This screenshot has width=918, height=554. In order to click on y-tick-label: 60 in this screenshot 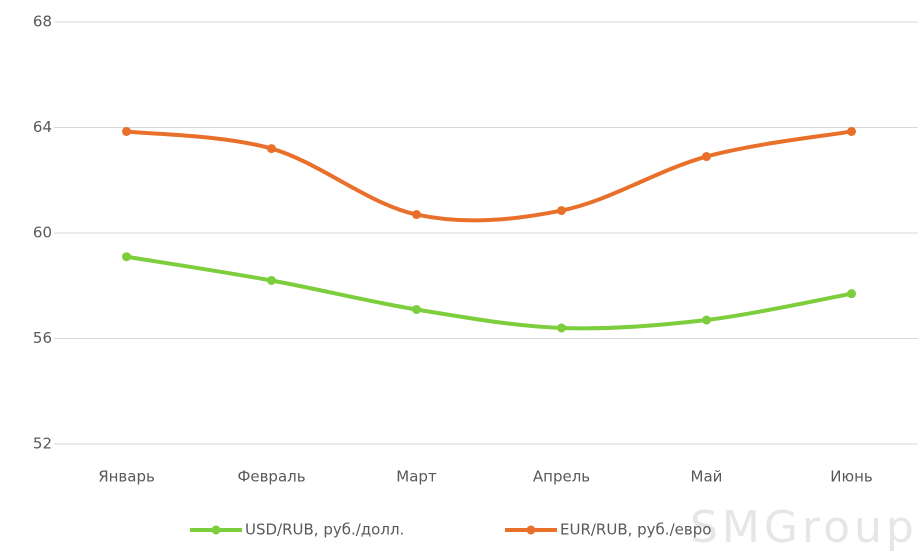, I will do `click(42, 233)`.